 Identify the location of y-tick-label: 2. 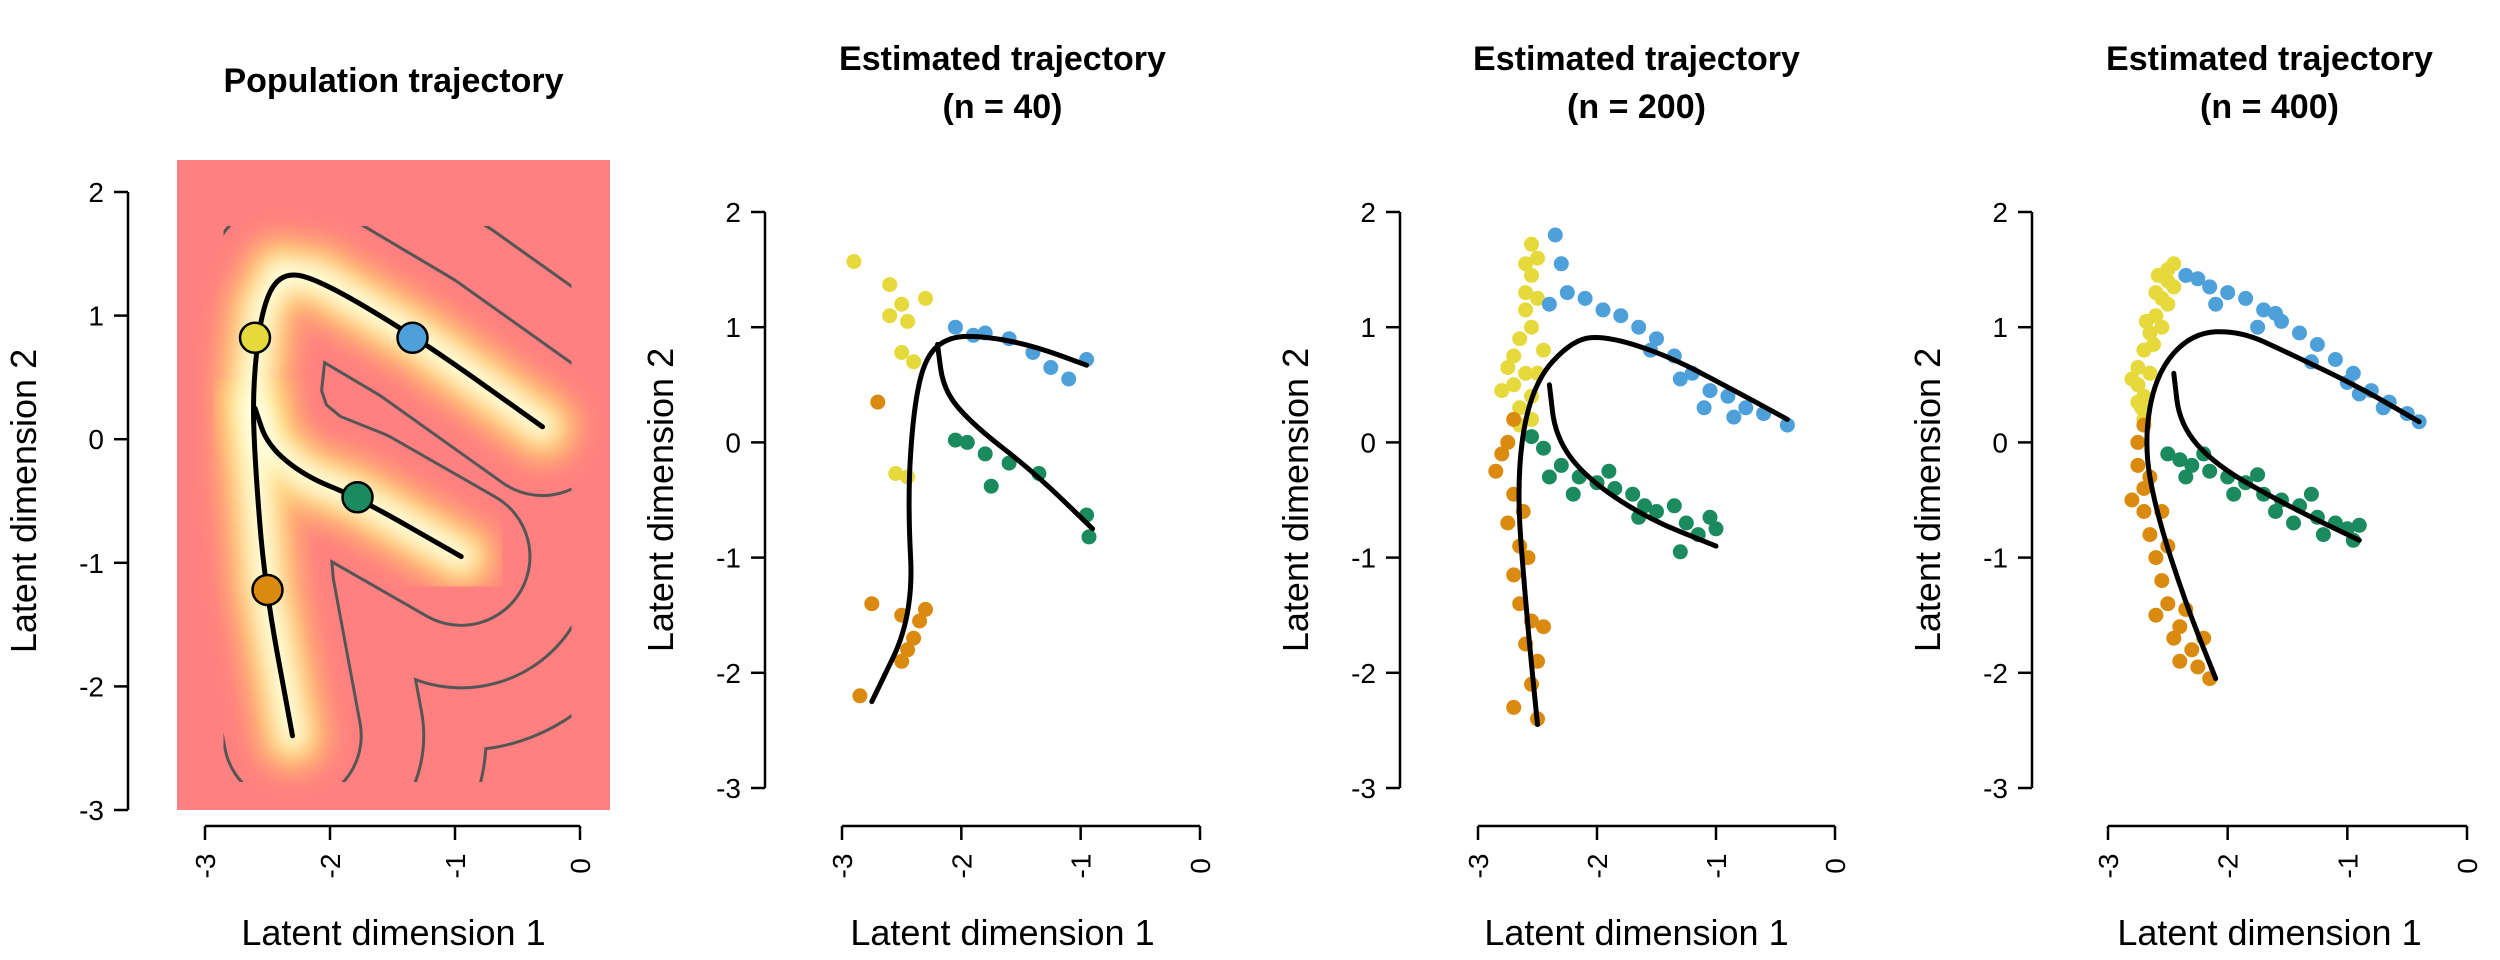
(1368, 212).